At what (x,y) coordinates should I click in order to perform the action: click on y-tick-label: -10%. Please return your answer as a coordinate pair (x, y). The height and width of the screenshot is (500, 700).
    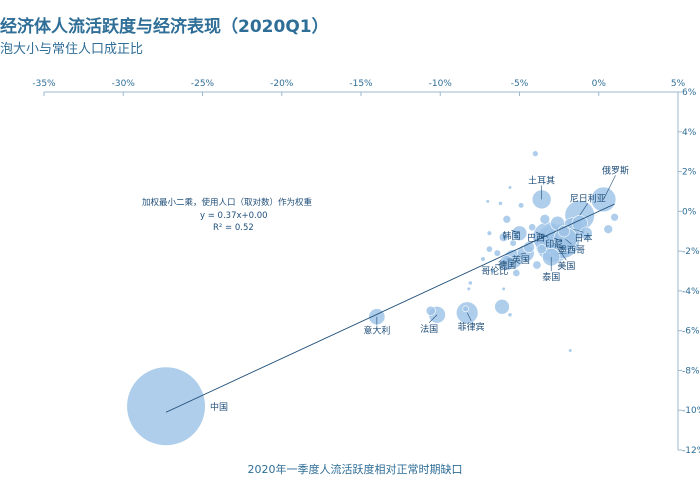
    Looking at the image, I should click on (691, 411).